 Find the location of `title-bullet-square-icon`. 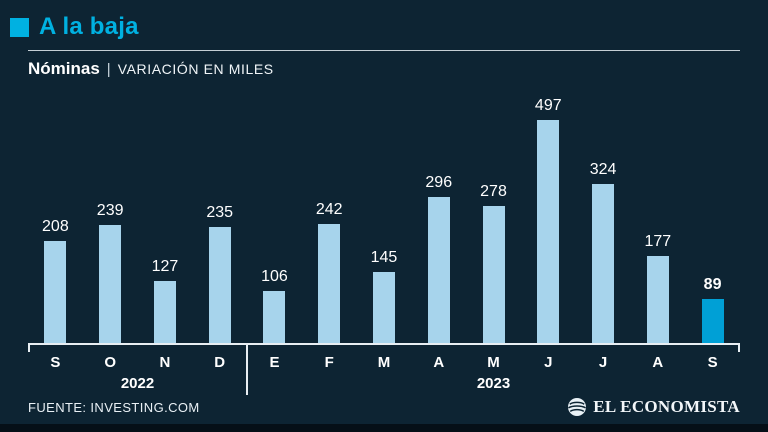

title-bullet-square-icon is located at coordinates (19, 27).